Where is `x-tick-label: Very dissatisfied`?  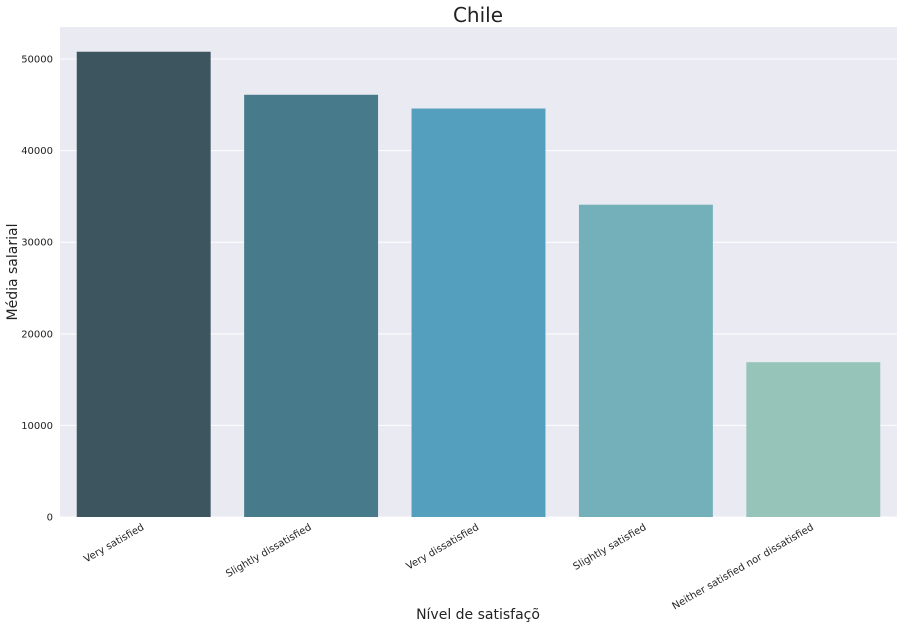
x-tick-label: Very dissatisfied is located at coordinates (443, 547).